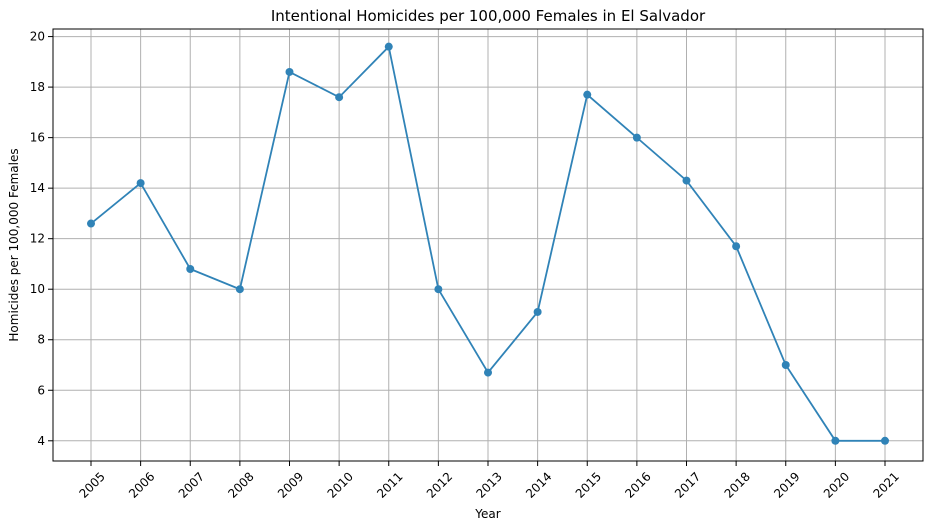  Describe the element at coordinates (37, 87) in the screenshot. I see `y-tick-label: 18` at that location.